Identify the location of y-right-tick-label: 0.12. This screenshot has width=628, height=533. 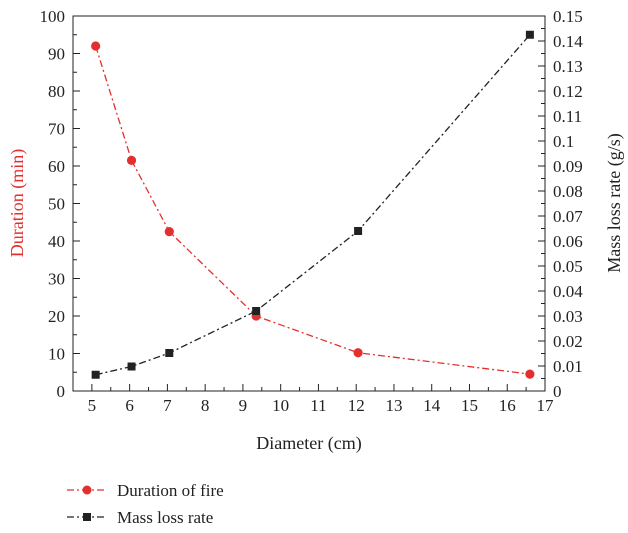
(568, 91).